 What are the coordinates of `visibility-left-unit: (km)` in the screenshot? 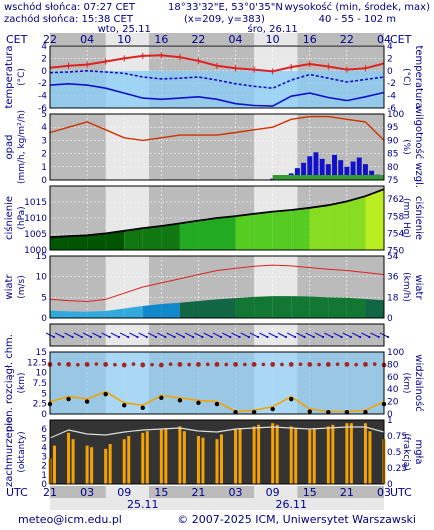 It's located at (22, 382).